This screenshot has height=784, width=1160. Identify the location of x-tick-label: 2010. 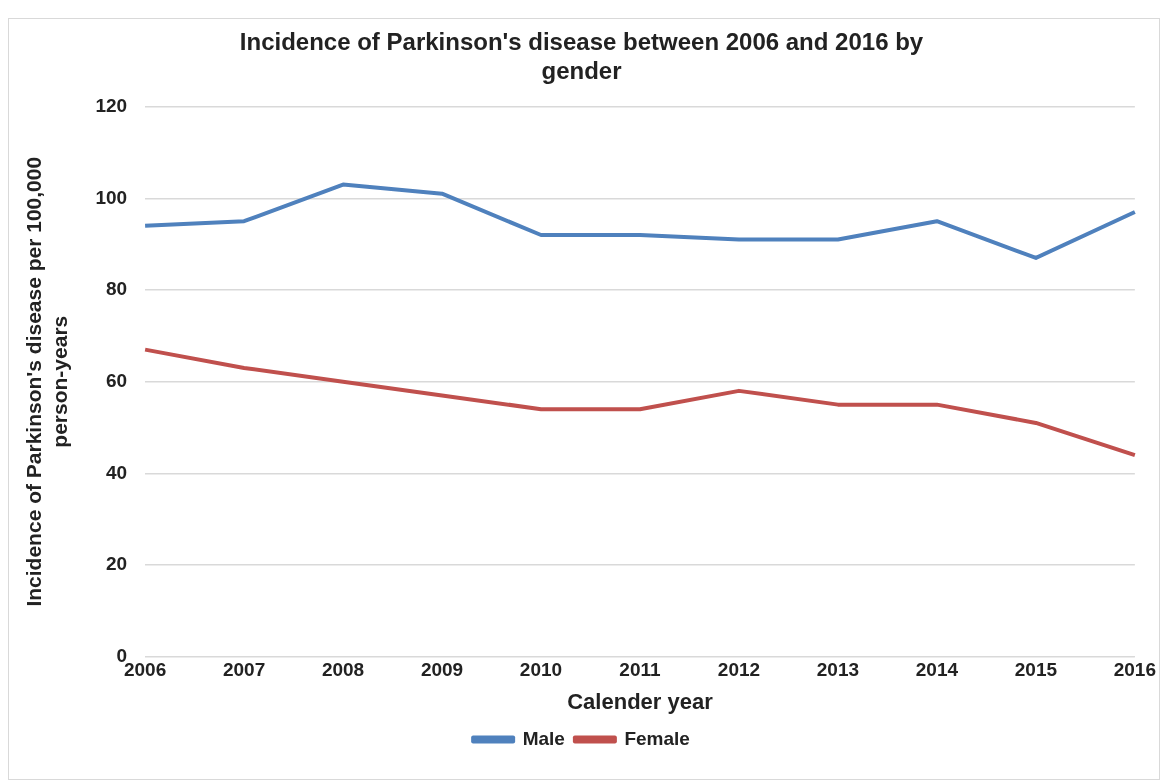
(541, 670).